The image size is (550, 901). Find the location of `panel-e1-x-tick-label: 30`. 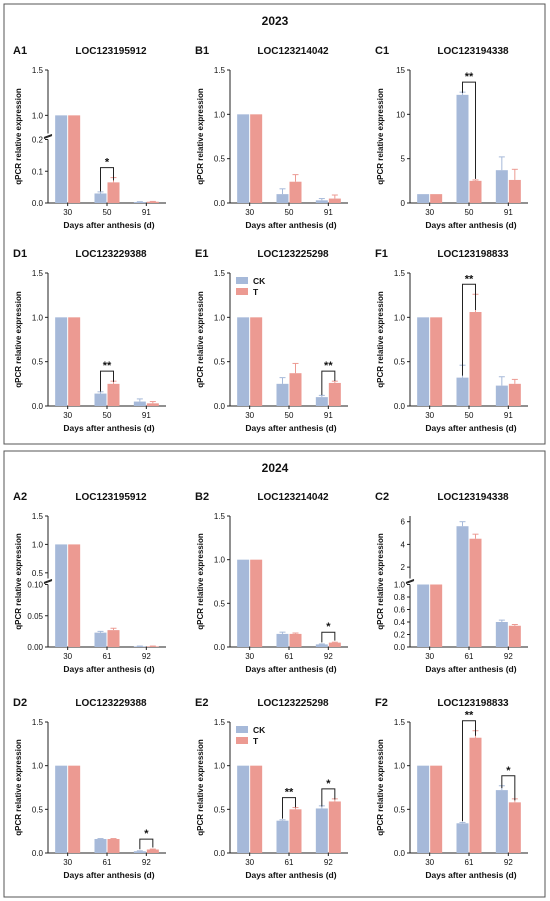

panel-e1-x-tick-label: 30 is located at coordinates (249, 415).